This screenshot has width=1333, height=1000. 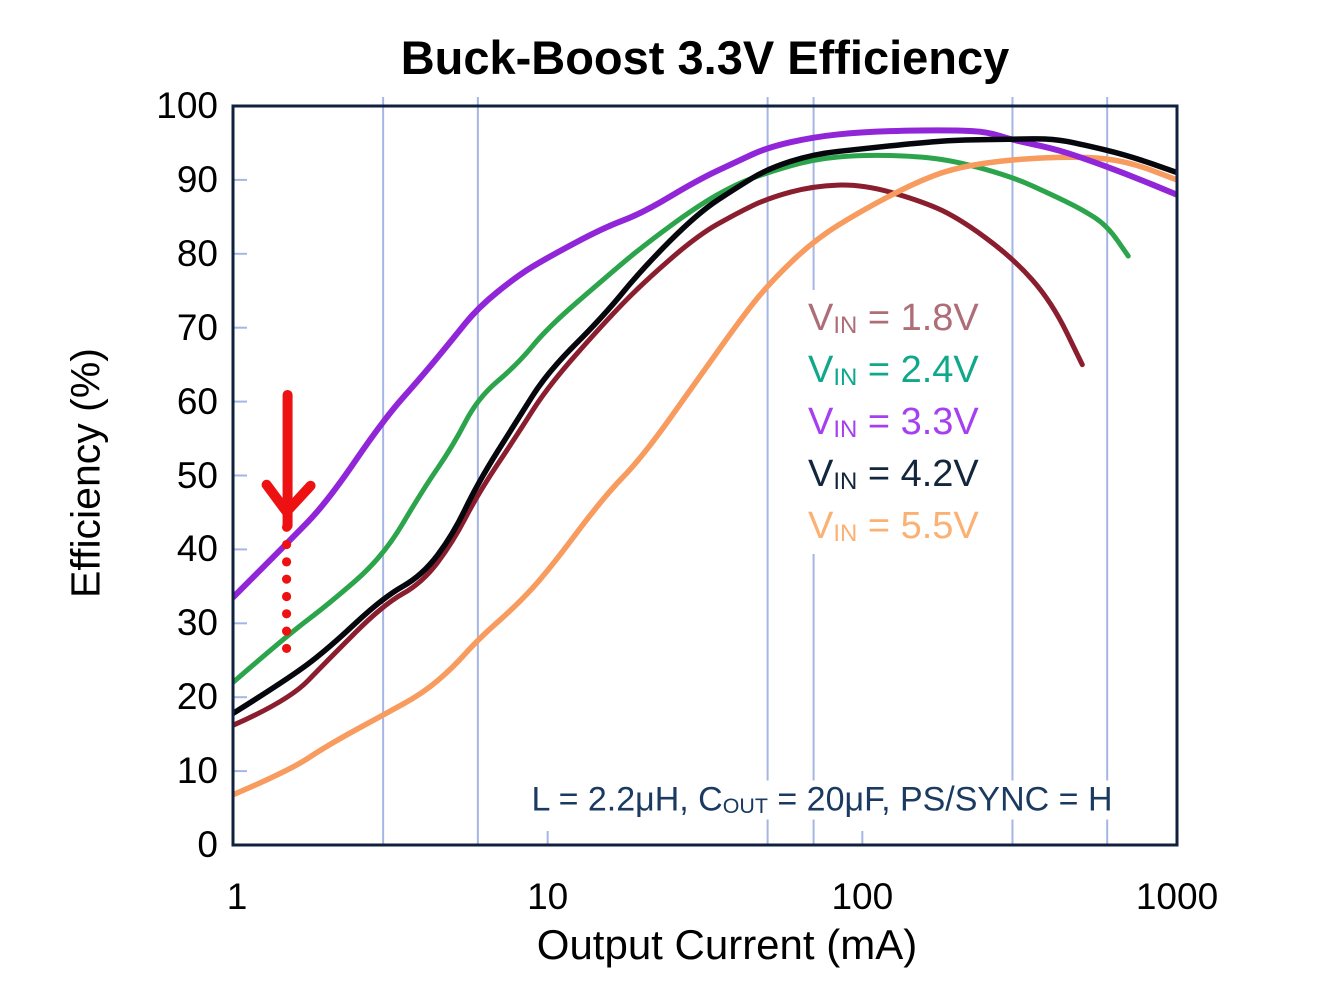 I want to click on y-tick-label: 80, so click(x=197, y=253).